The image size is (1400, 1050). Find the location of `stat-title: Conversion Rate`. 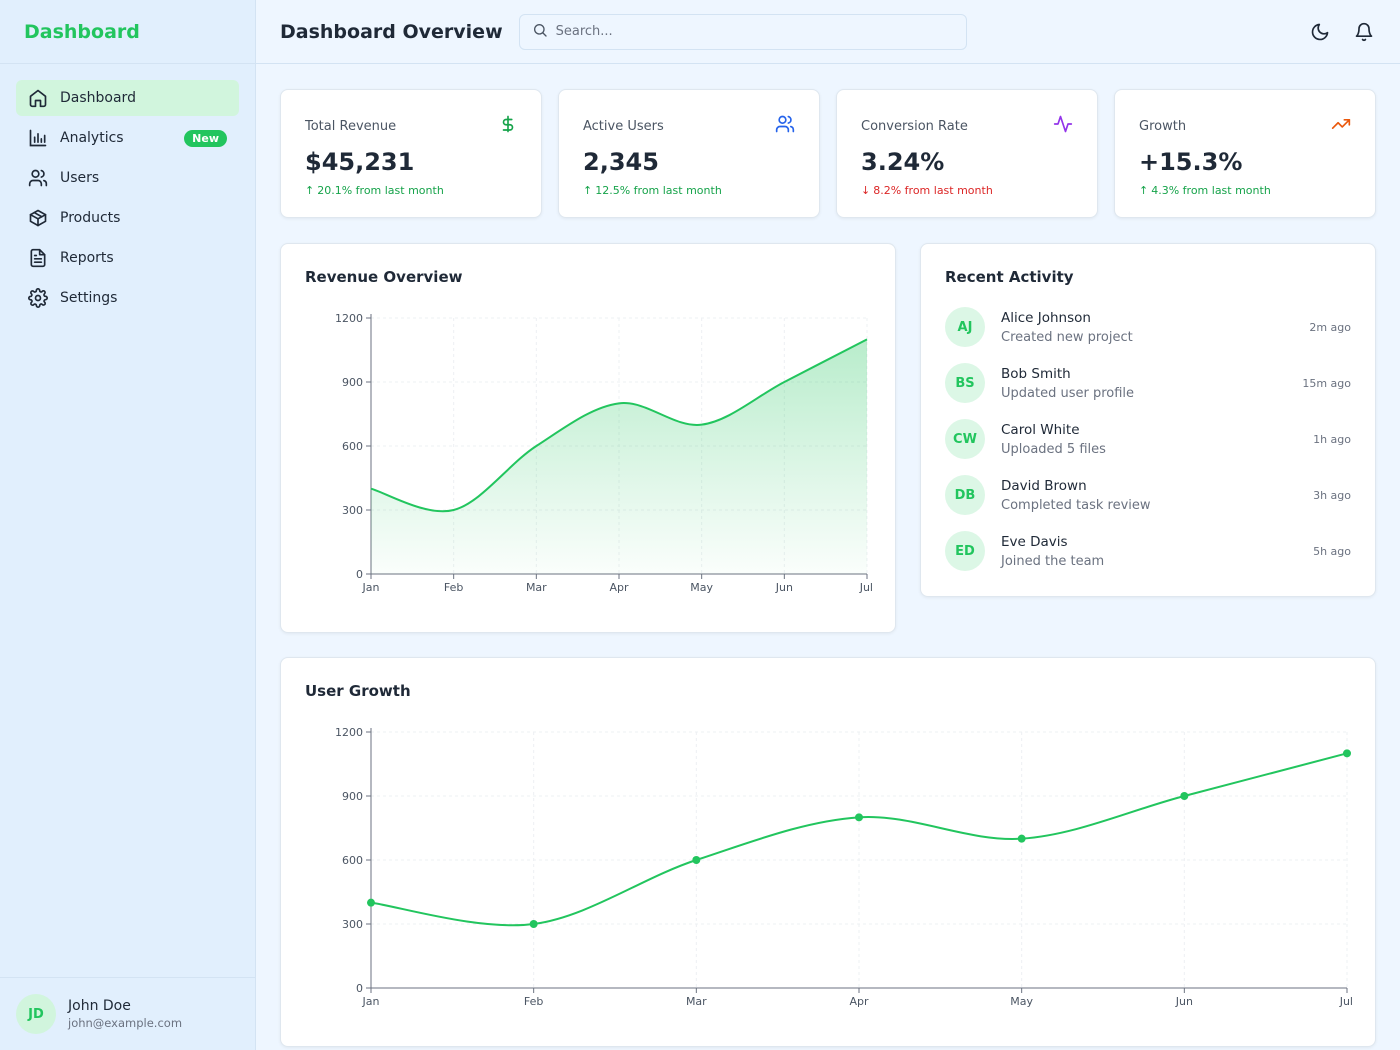

stat-title: Conversion Rate is located at coordinates (914, 126).